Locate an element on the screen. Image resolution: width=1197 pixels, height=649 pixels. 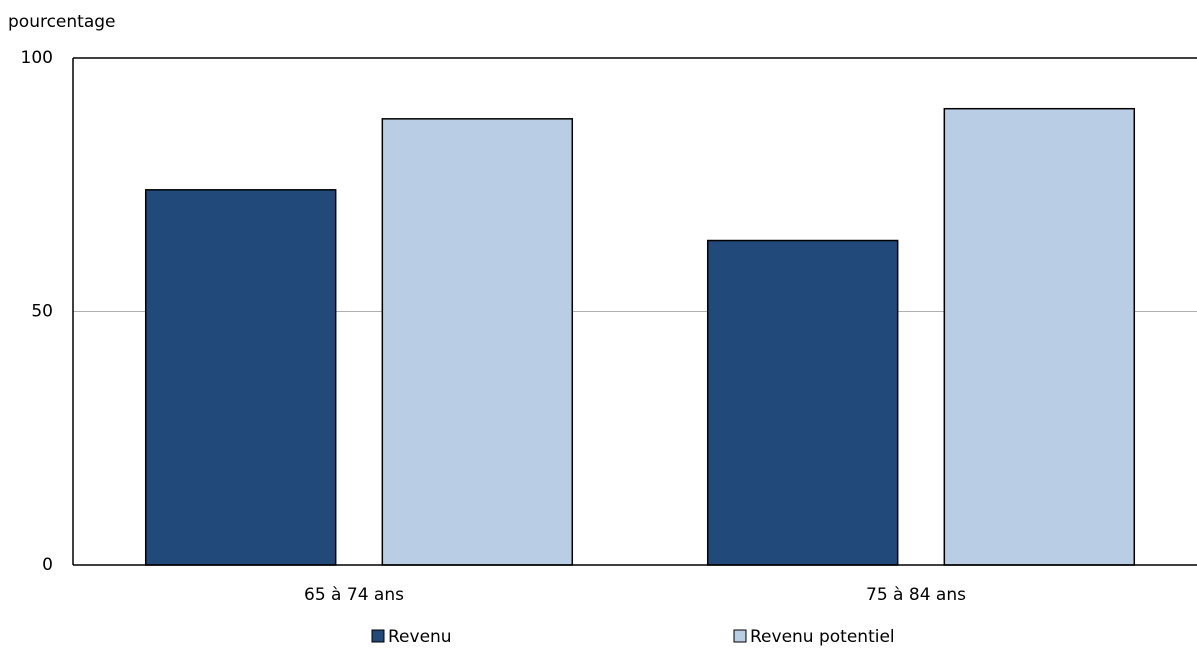
legend-label: Revenu potentiel is located at coordinates (822, 637).